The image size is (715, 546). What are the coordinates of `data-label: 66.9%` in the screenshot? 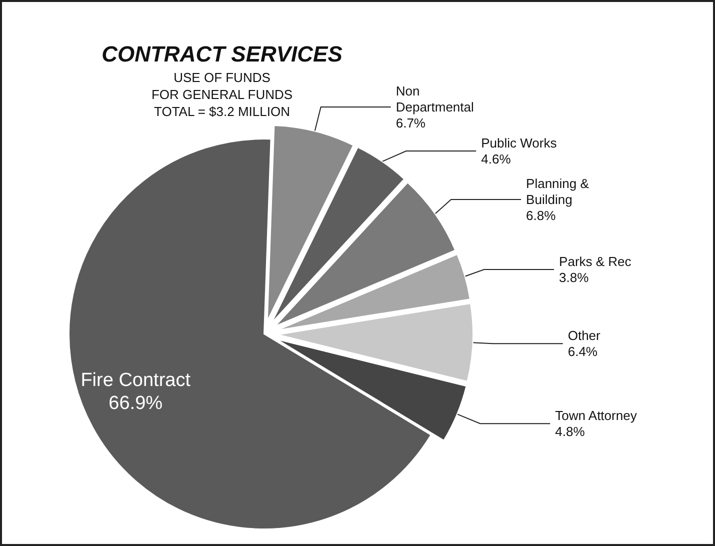 It's located at (135, 403).